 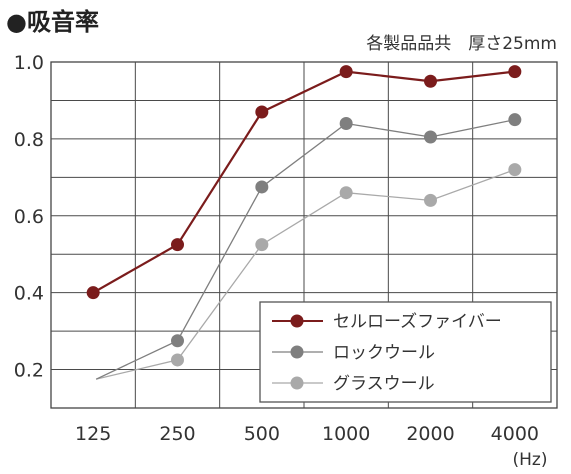 What do you see at coordinates (346, 434) in the screenshot?
I see `x-tick-label: 1000` at bounding box center [346, 434].